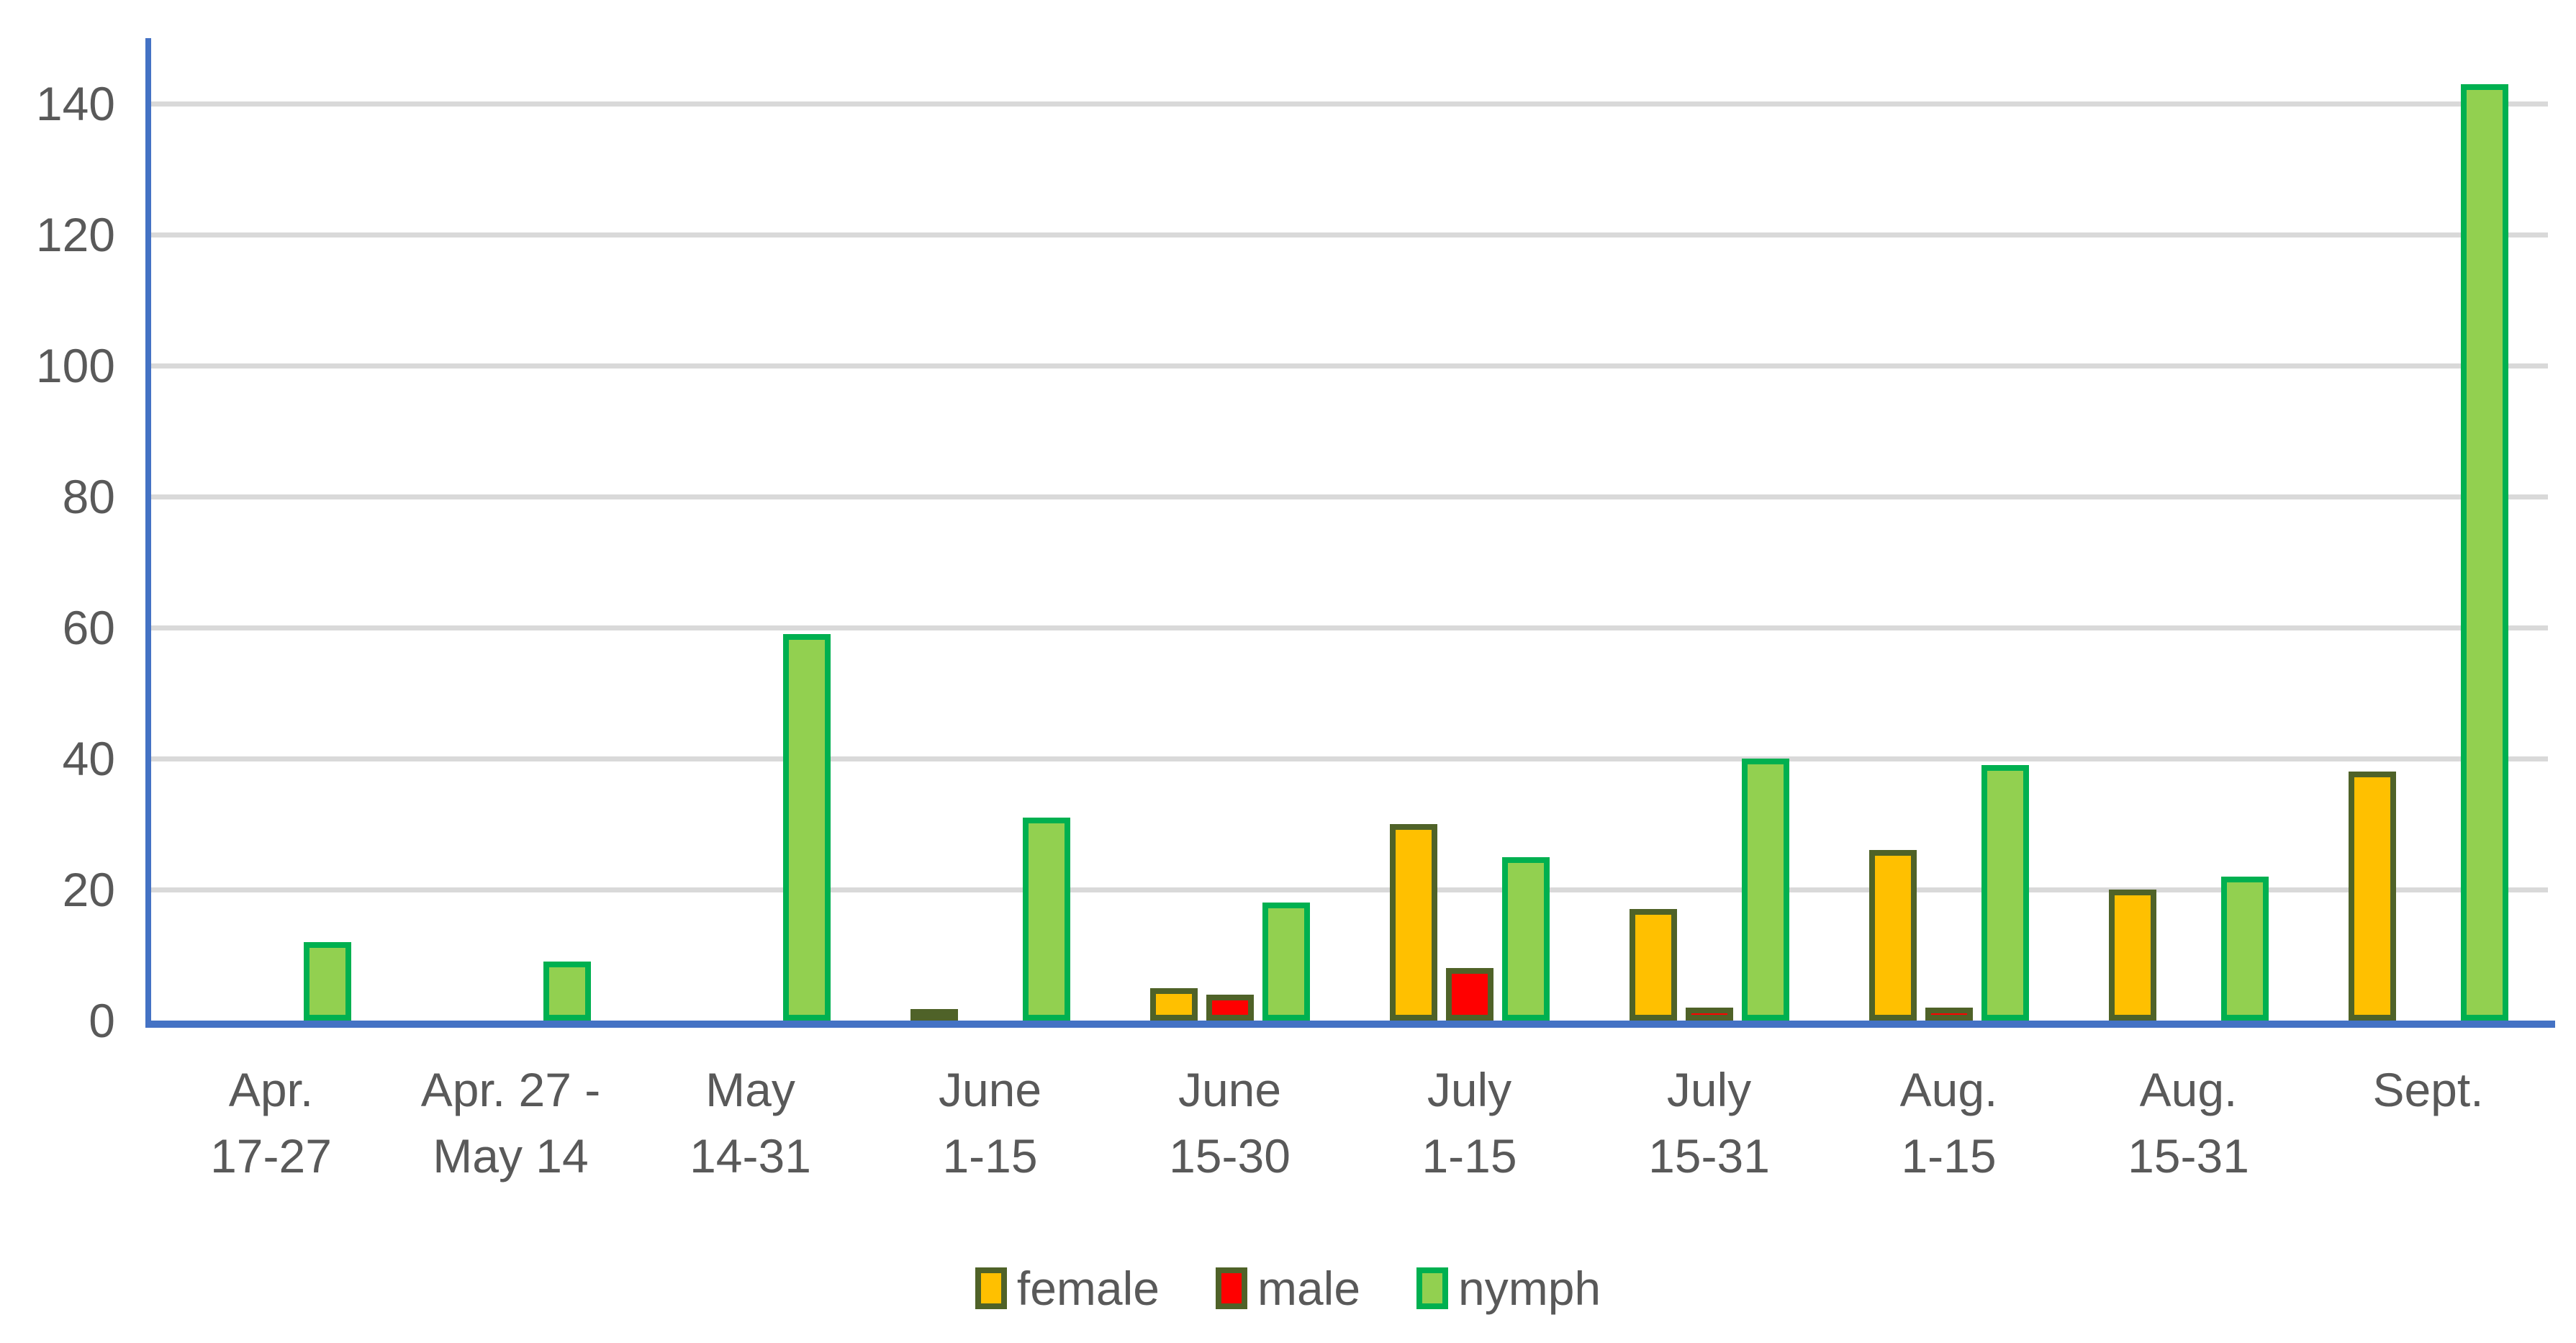 The image size is (2576, 1343). Describe the element at coordinates (1529, 1288) in the screenshot. I see `legend-label-nymph: nymph` at that location.